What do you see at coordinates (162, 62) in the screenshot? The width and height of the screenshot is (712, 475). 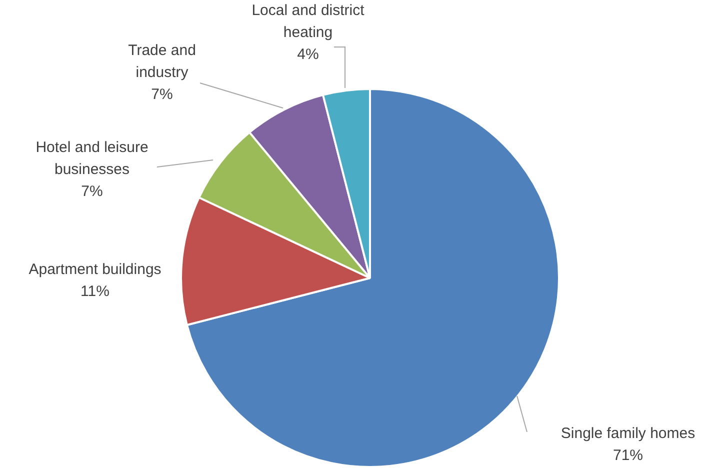 I see `slice-label: Trade and industry` at bounding box center [162, 62].